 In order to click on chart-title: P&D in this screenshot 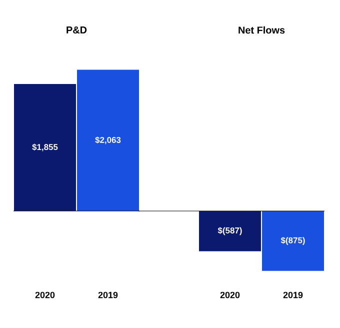, I will do `click(76, 30)`.